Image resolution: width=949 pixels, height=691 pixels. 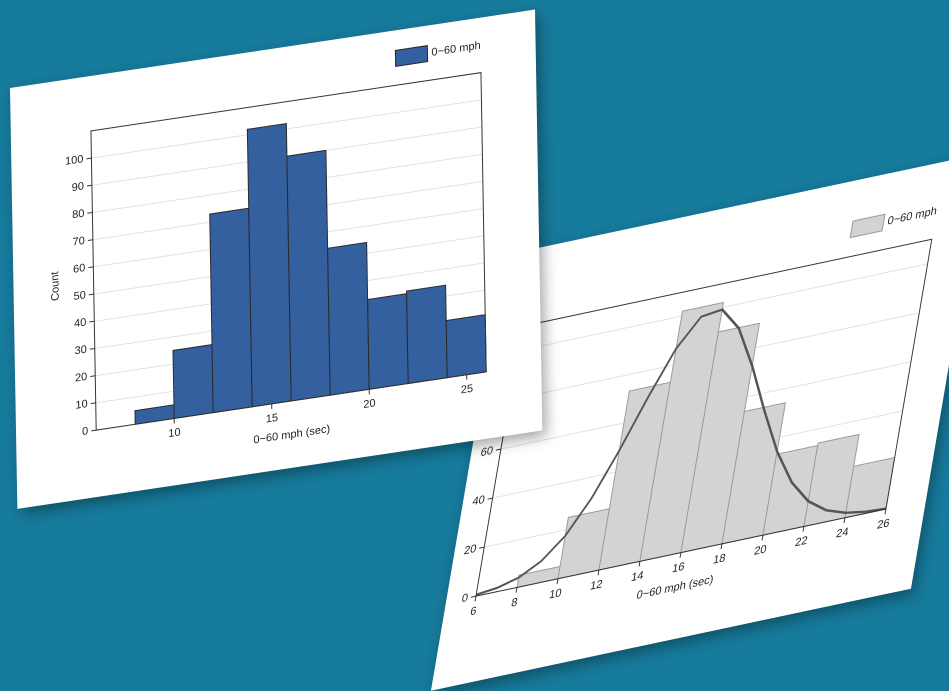 What do you see at coordinates (883, 524) in the screenshot?
I see `x-tick-label: 26` at bounding box center [883, 524].